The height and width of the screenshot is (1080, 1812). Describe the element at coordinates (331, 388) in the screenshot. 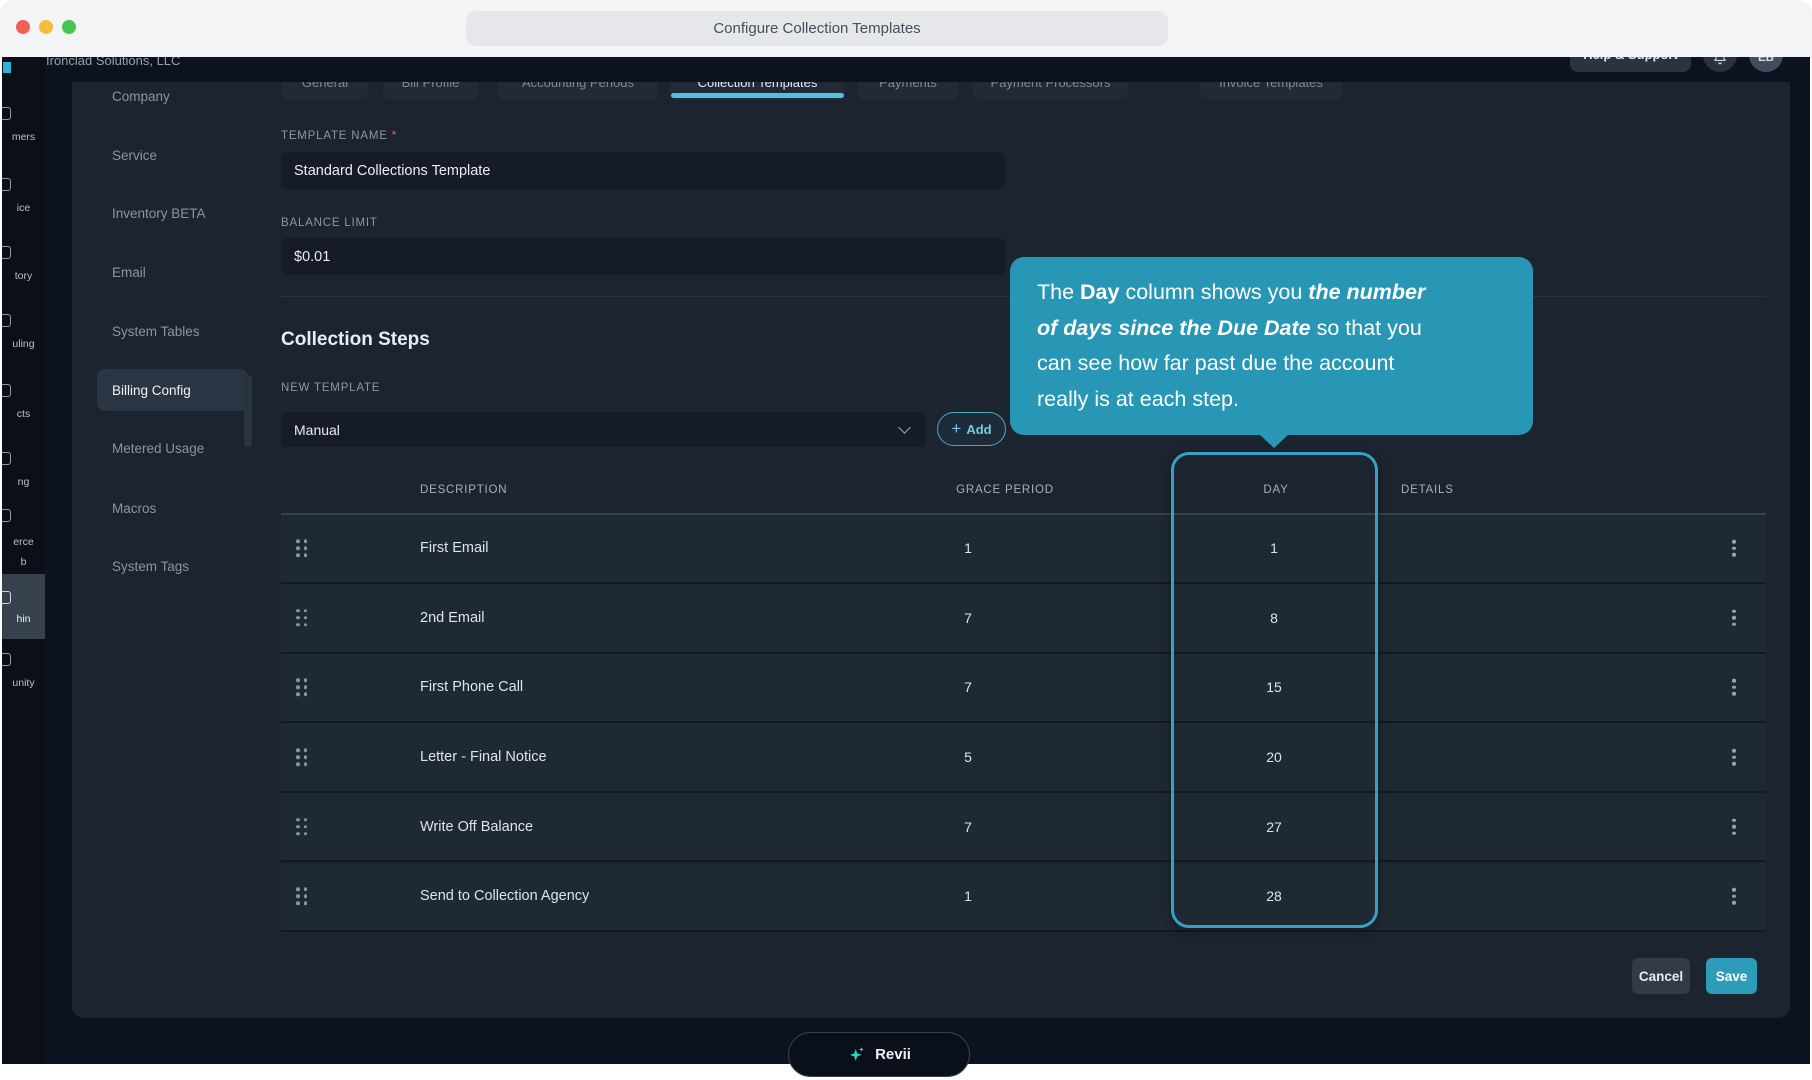

I see `new-template-label: NEW TEMPLATE` at that location.